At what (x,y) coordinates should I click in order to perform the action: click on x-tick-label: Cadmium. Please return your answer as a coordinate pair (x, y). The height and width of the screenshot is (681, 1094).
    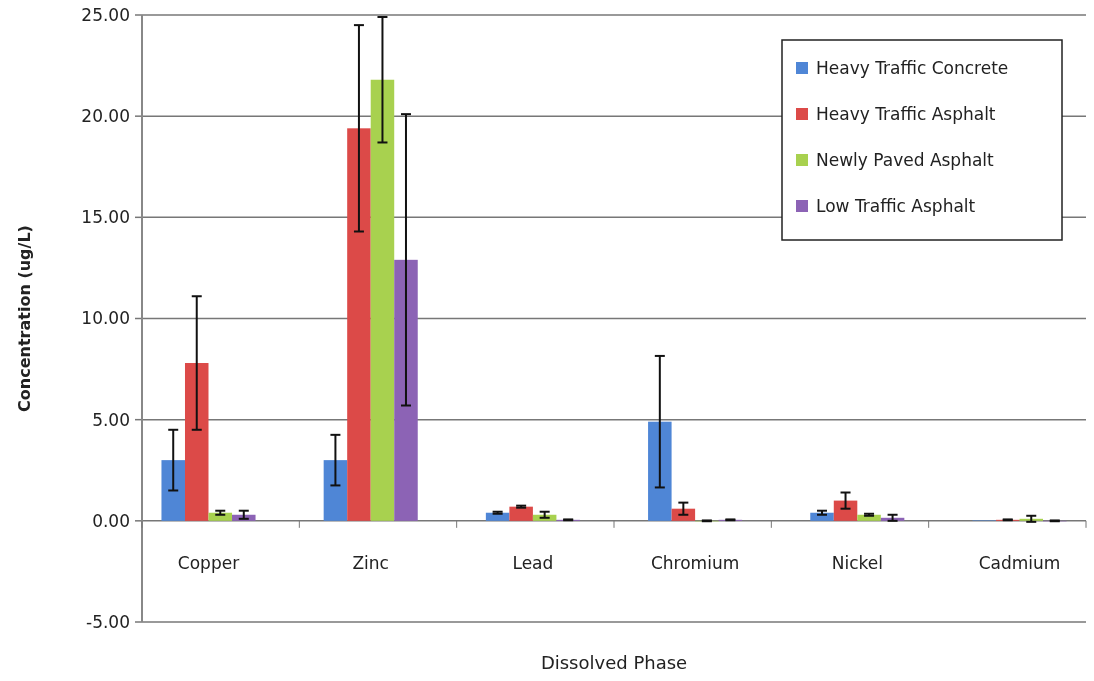
    Looking at the image, I should click on (1019, 562).